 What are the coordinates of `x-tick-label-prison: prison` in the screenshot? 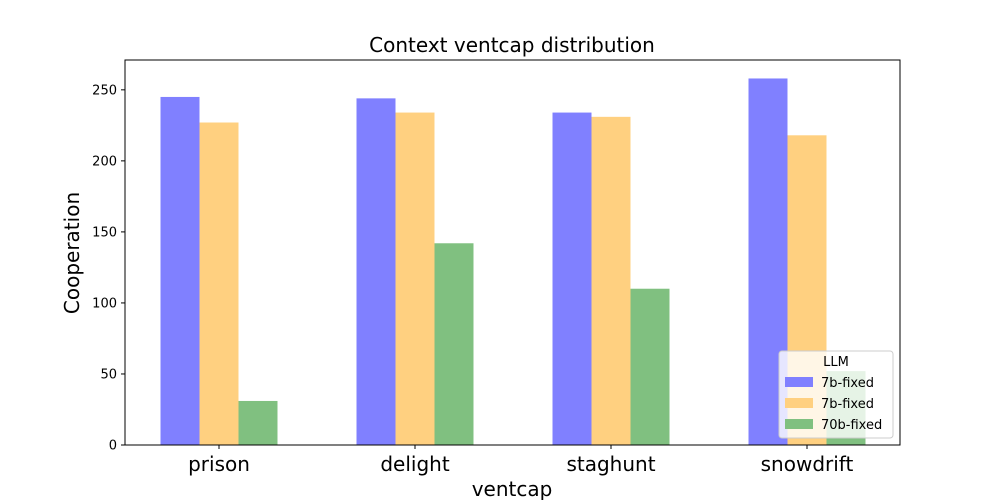 It's located at (219, 464).